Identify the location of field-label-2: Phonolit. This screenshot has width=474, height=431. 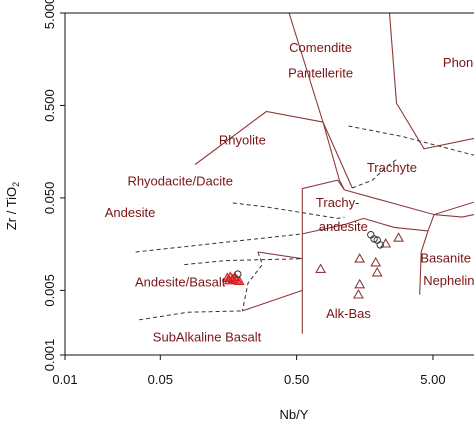
(458, 62).